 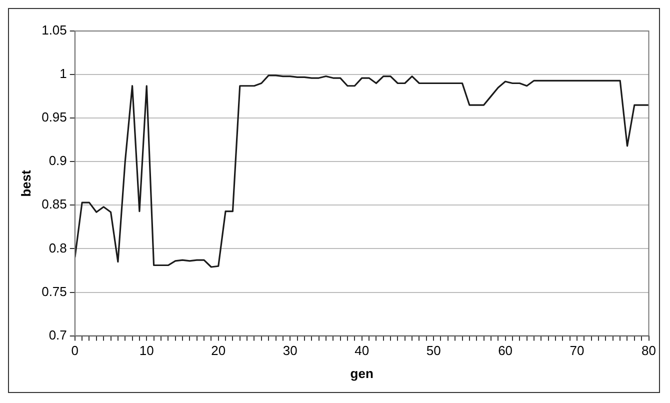 What do you see at coordinates (54, 30) in the screenshot?
I see `y-tick-label: 1.05` at bounding box center [54, 30].